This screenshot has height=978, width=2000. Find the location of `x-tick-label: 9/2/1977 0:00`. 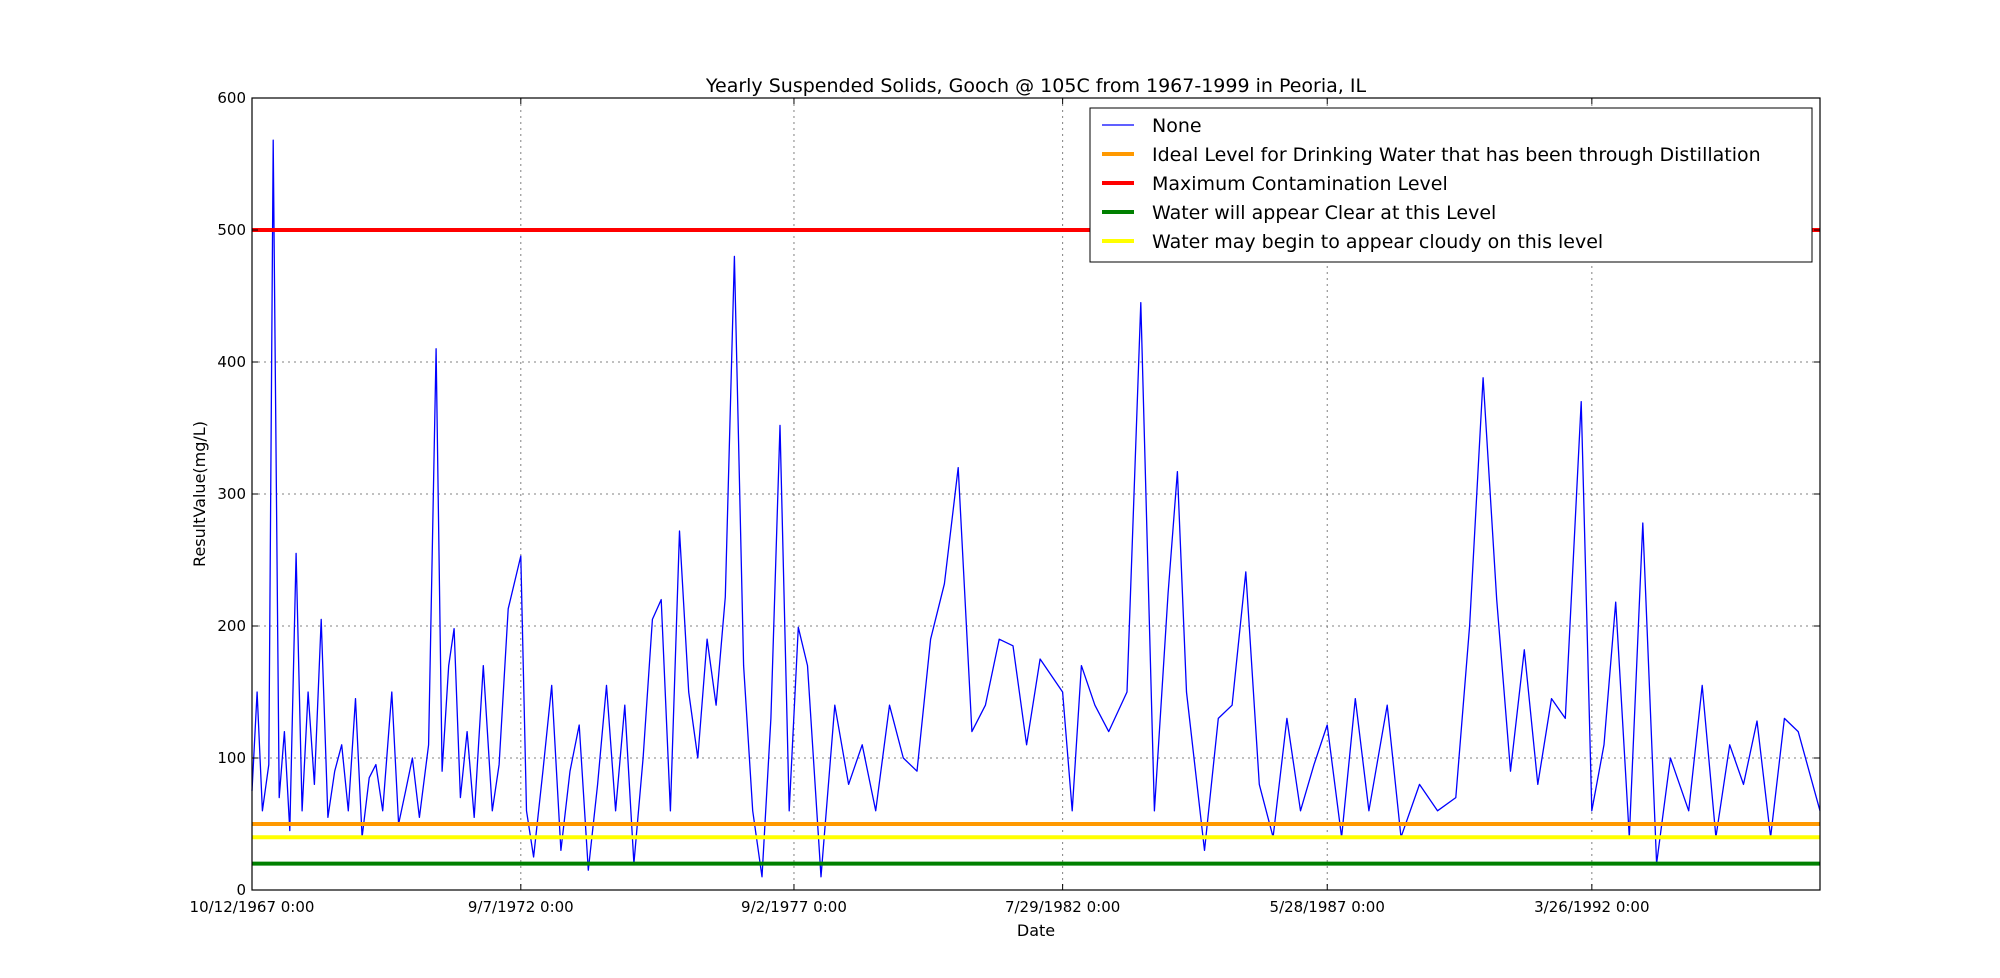

x-tick-label: 9/2/1977 0:00 is located at coordinates (794, 907).